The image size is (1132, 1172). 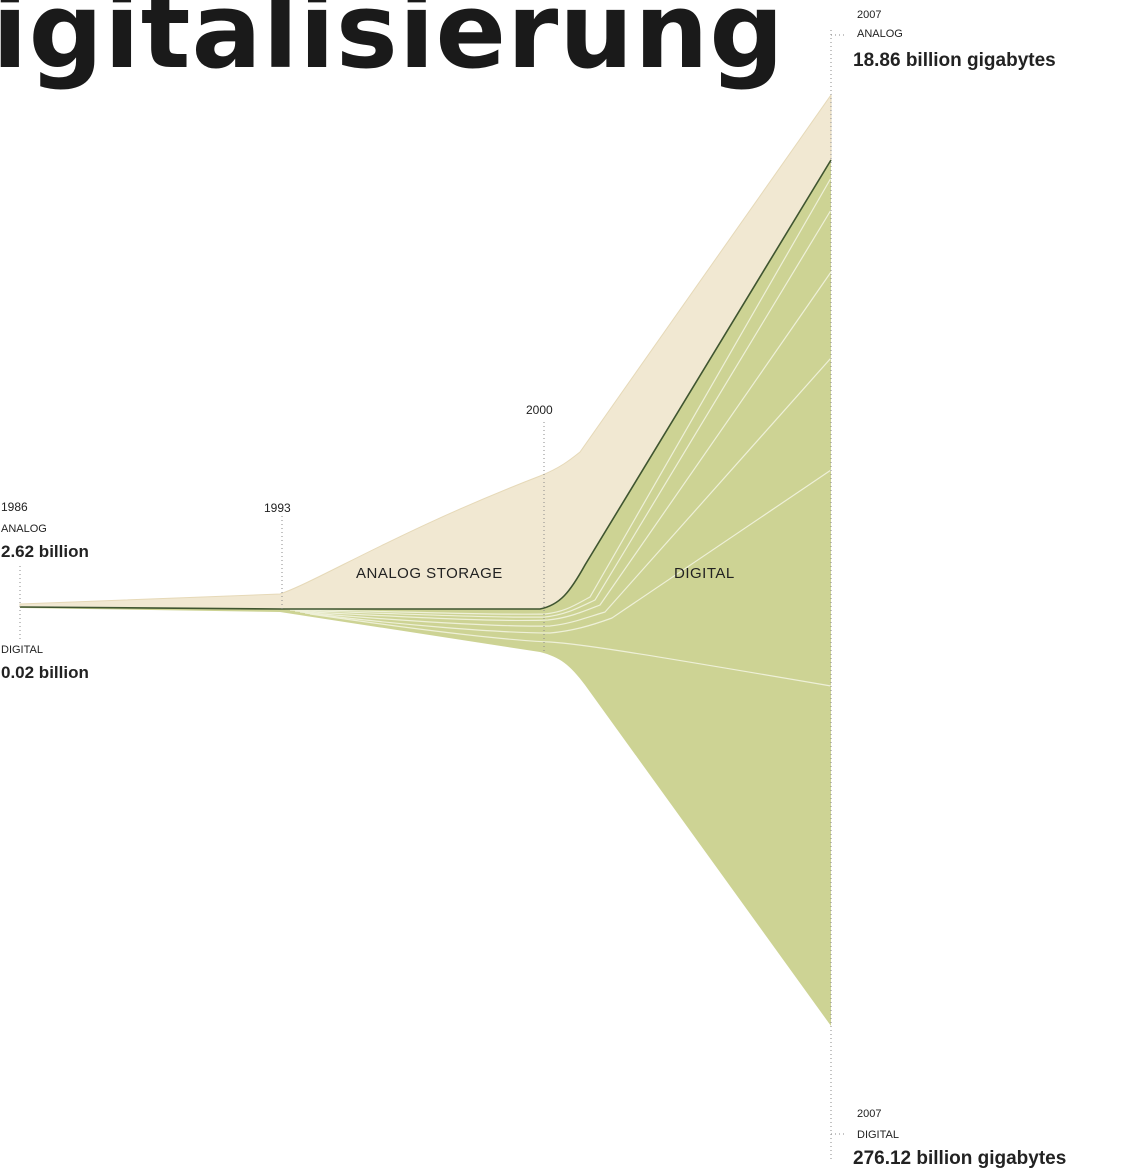 I want to click on analog-value-2007: 18.86 billion gigabytes, so click(x=954, y=60).